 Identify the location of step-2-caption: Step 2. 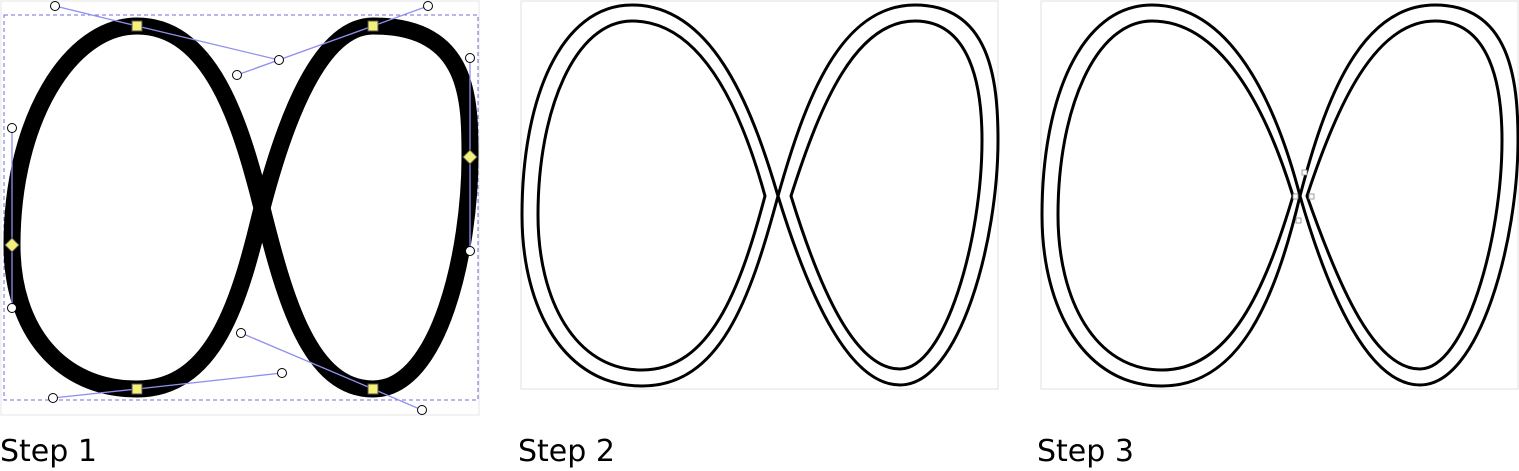
(566, 451).